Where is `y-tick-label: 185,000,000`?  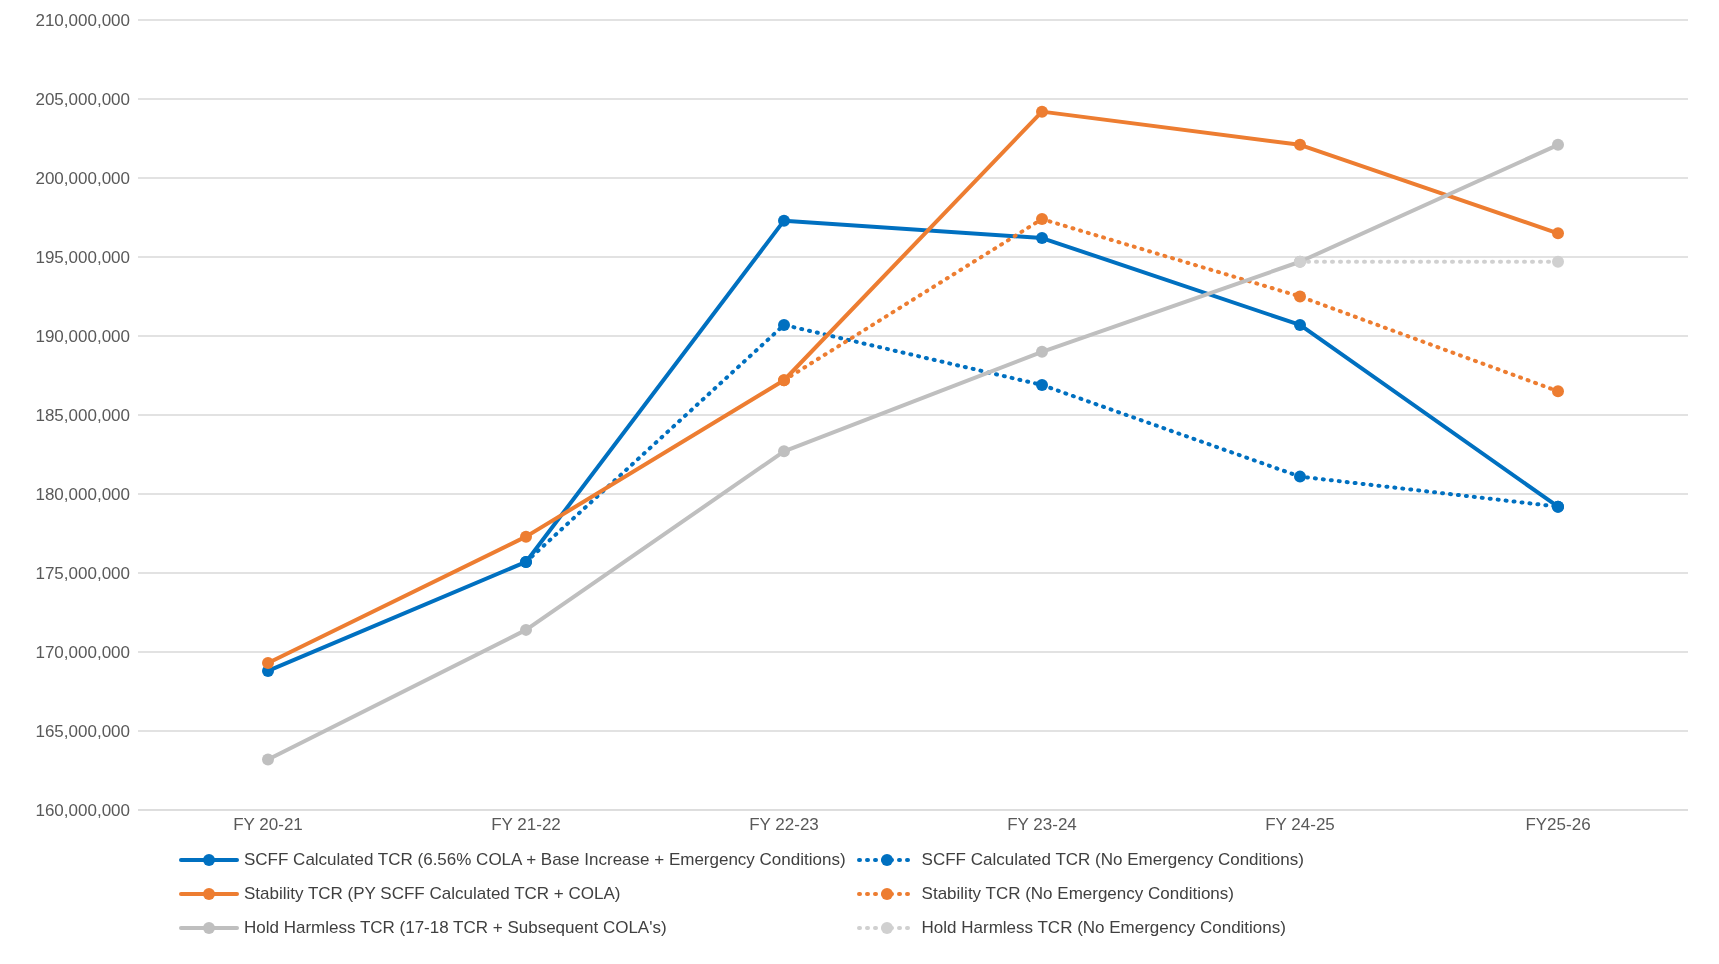
y-tick-label: 185,000,000 is located at coordinates (82, 416).